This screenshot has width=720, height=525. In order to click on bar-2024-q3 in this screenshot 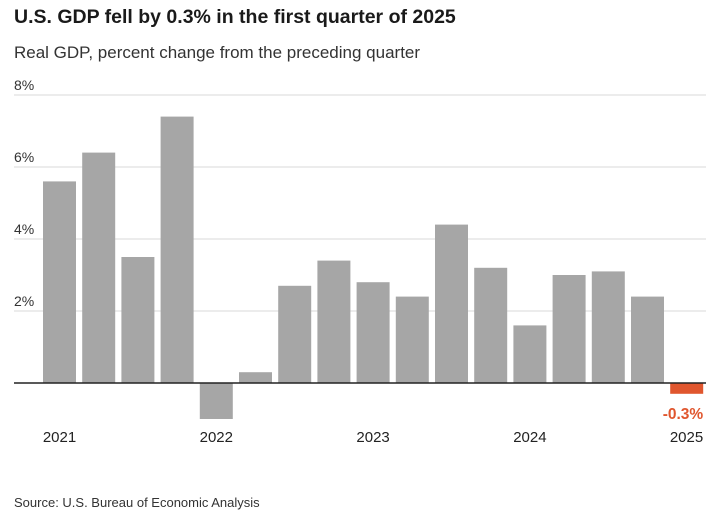, I will do `click(608, 327)`.